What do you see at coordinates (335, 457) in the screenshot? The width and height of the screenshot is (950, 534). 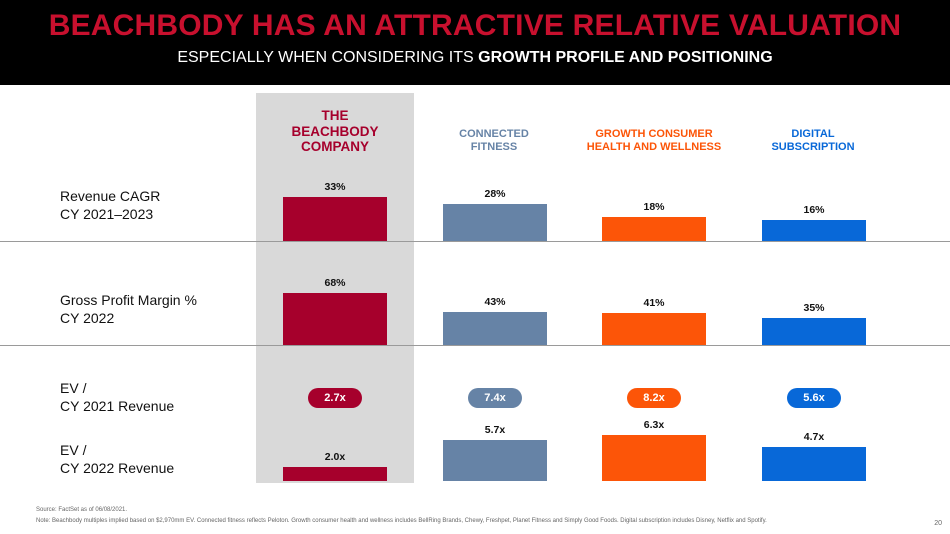 I see `data-label-ev-2022: 2.0x` at bounding box center [335, 457].